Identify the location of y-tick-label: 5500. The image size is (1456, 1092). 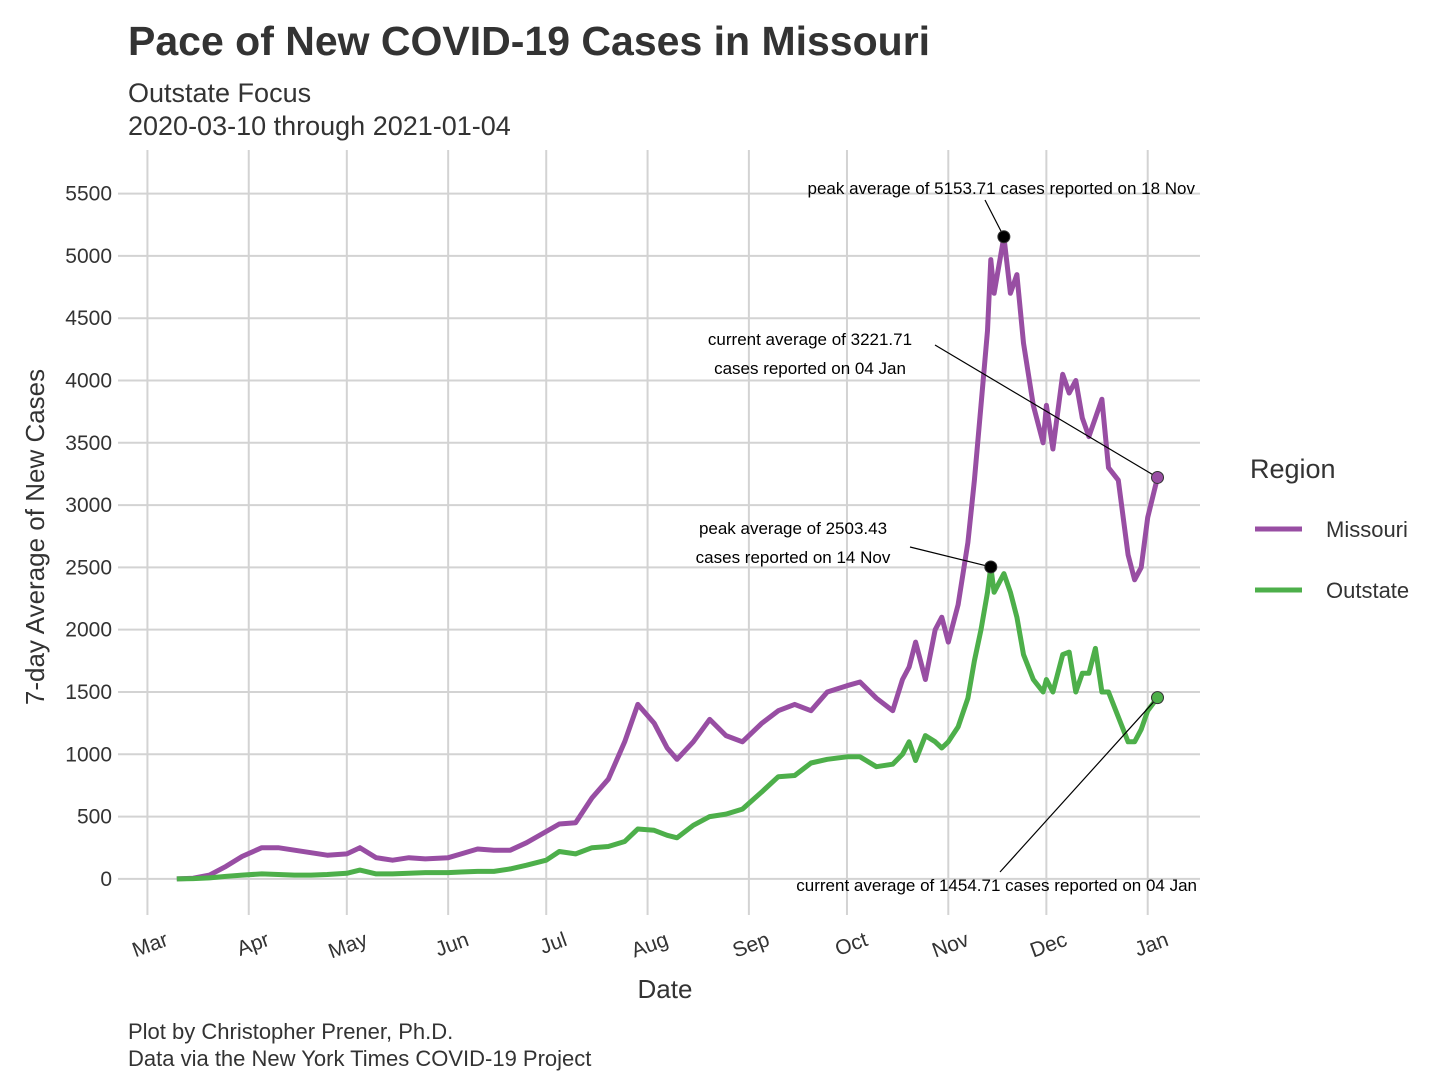
(88, 194).